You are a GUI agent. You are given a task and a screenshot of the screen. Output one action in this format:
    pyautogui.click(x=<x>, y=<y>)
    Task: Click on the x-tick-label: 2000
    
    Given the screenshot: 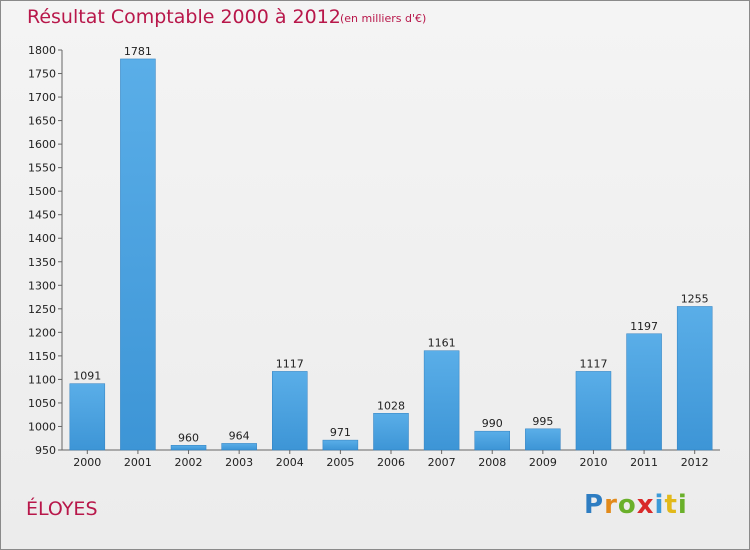 What is the action you would take?
    pyautogui.click(x=87, y=462)
    